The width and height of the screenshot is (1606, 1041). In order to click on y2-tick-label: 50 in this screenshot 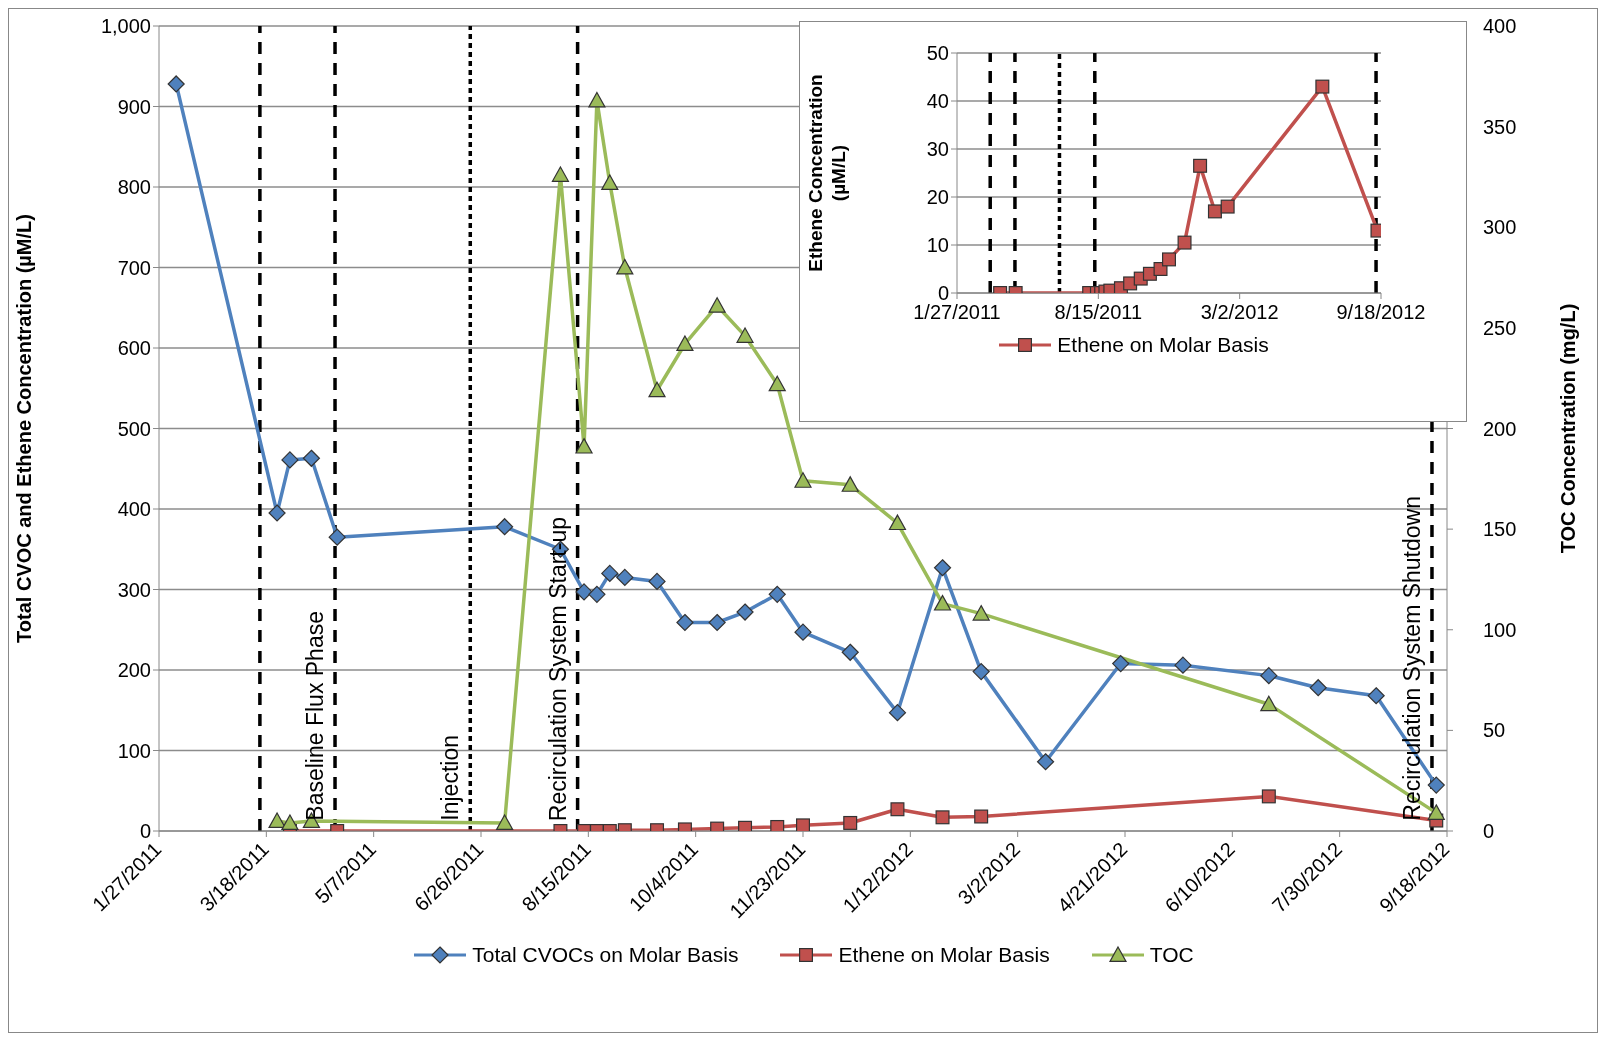, I will do `click(1494, 730)`.